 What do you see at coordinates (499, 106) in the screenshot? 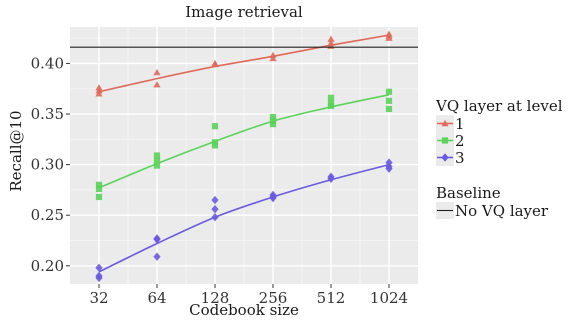
I see `legend-title: VQ layer at level` at bounding box center [499, 106].